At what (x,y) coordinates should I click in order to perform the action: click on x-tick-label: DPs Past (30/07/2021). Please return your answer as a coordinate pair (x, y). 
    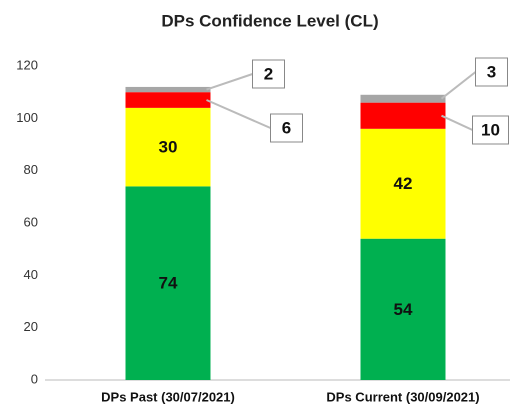
    Looking at the image, I should click on (168, 396).